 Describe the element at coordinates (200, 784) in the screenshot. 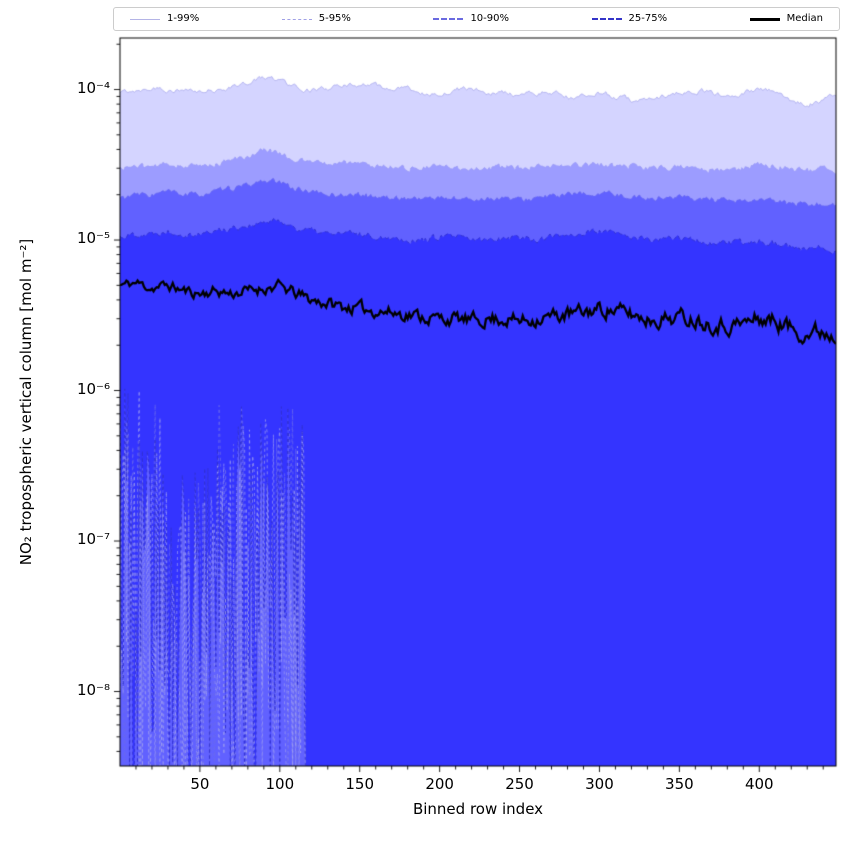

I see `x-tick-label: 50` at that location.